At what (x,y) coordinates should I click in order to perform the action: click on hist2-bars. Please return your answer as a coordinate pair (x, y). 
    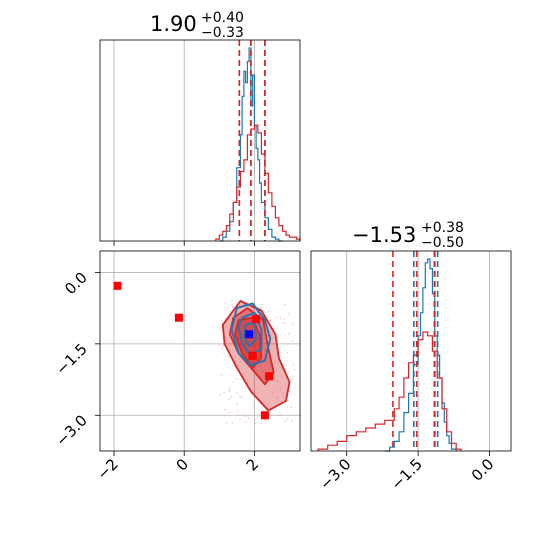
    Looking at the image, I should click on (389, 355).